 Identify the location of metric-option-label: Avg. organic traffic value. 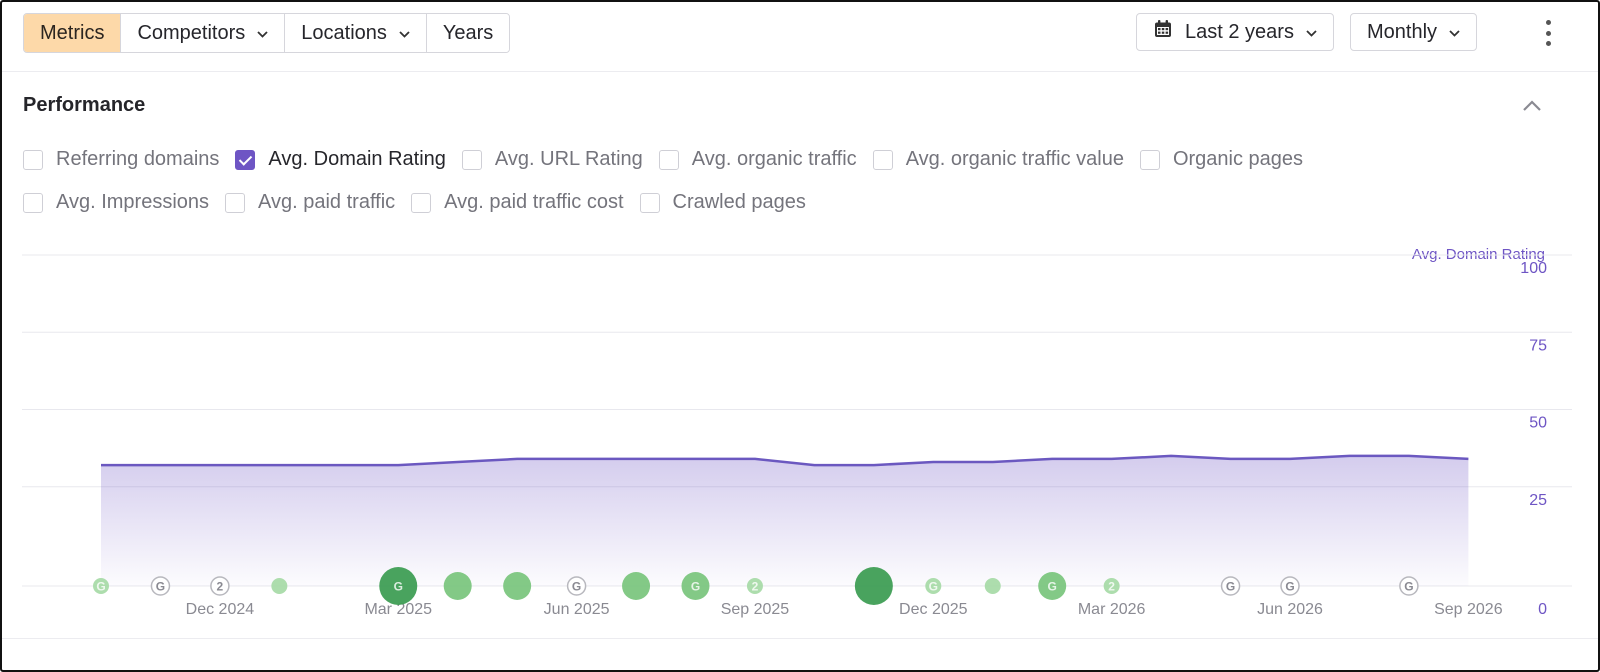
(1014, 159).